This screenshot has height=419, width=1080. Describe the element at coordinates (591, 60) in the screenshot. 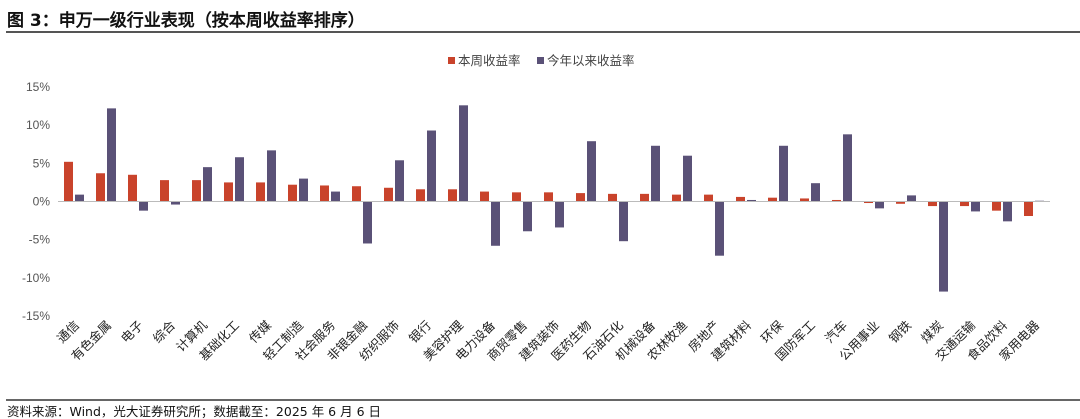

I see `legend-label: 今年以来收益率` at that location.